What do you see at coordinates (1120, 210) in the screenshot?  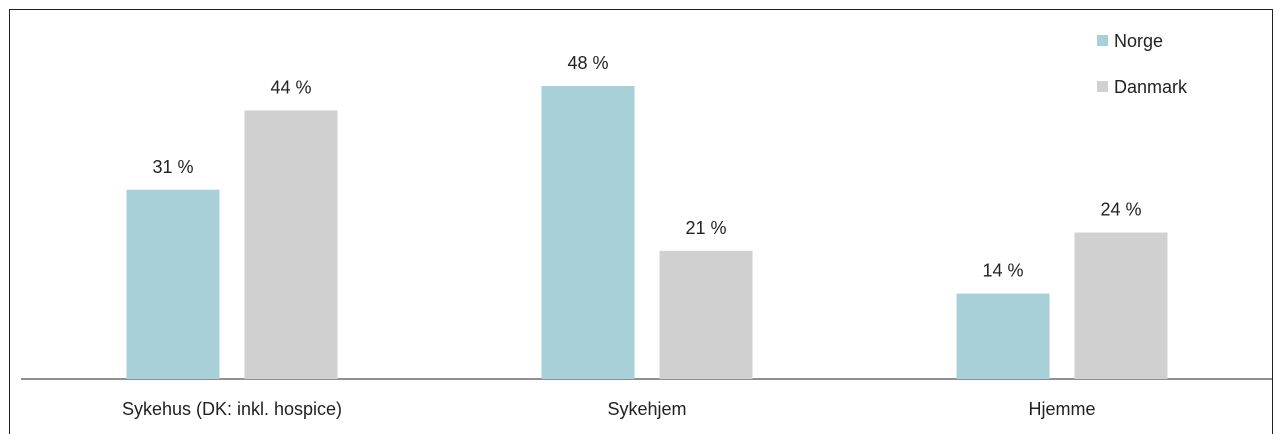 I see `data-label-danmark-2: 24 %` at bounding box center [1120, 210].